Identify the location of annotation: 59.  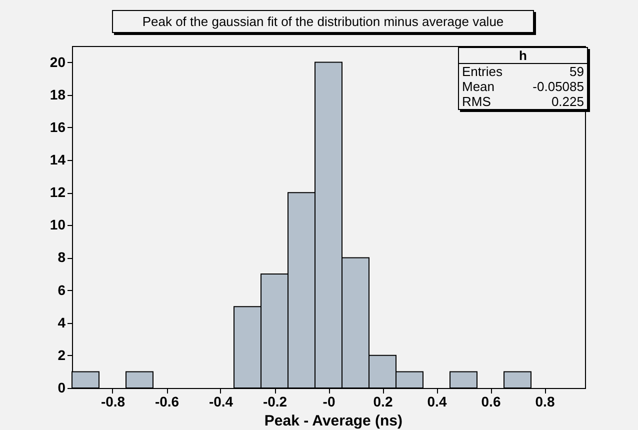
(577, 71).